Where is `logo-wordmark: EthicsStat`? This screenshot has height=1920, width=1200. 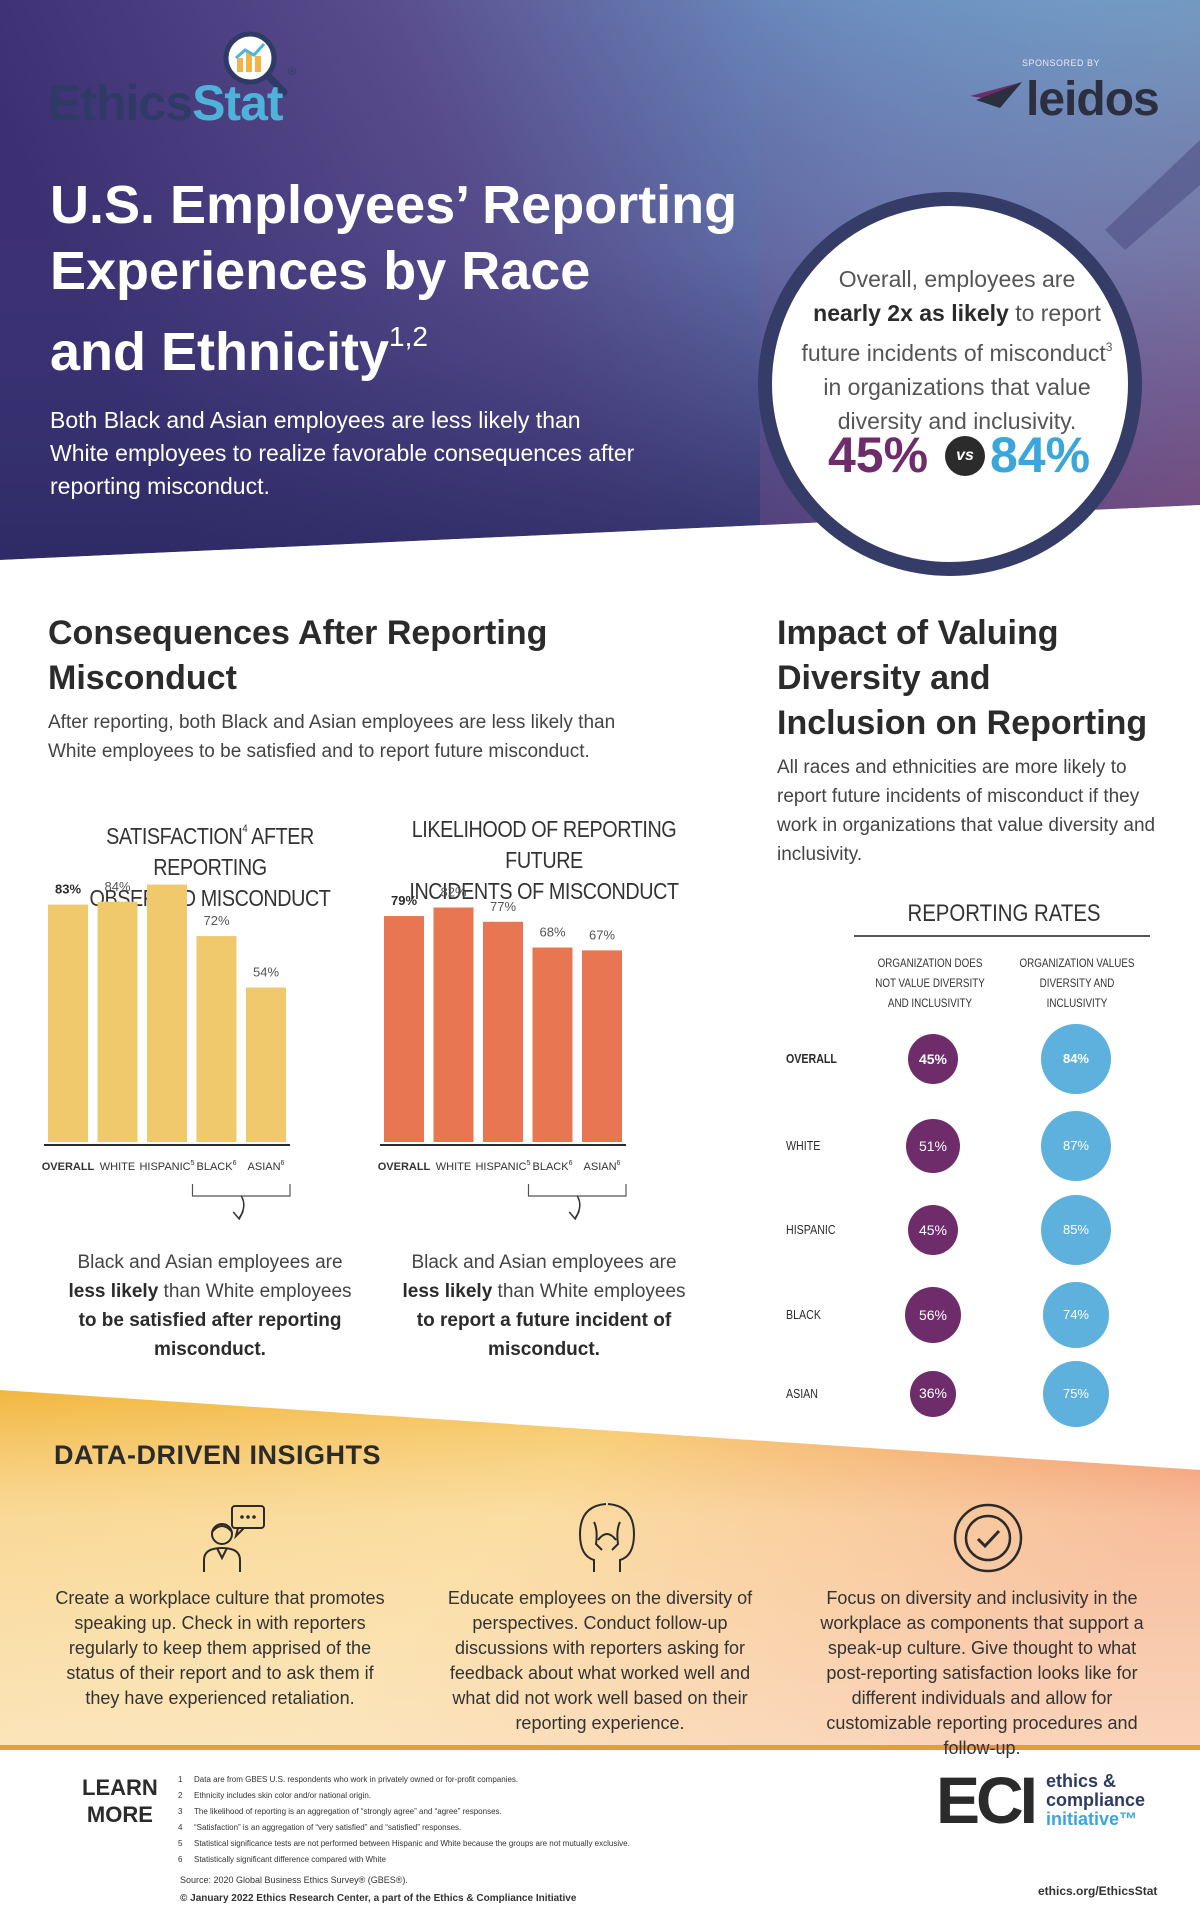 logo-wordmark: EthicsStat is located at coordinates (166, 103).